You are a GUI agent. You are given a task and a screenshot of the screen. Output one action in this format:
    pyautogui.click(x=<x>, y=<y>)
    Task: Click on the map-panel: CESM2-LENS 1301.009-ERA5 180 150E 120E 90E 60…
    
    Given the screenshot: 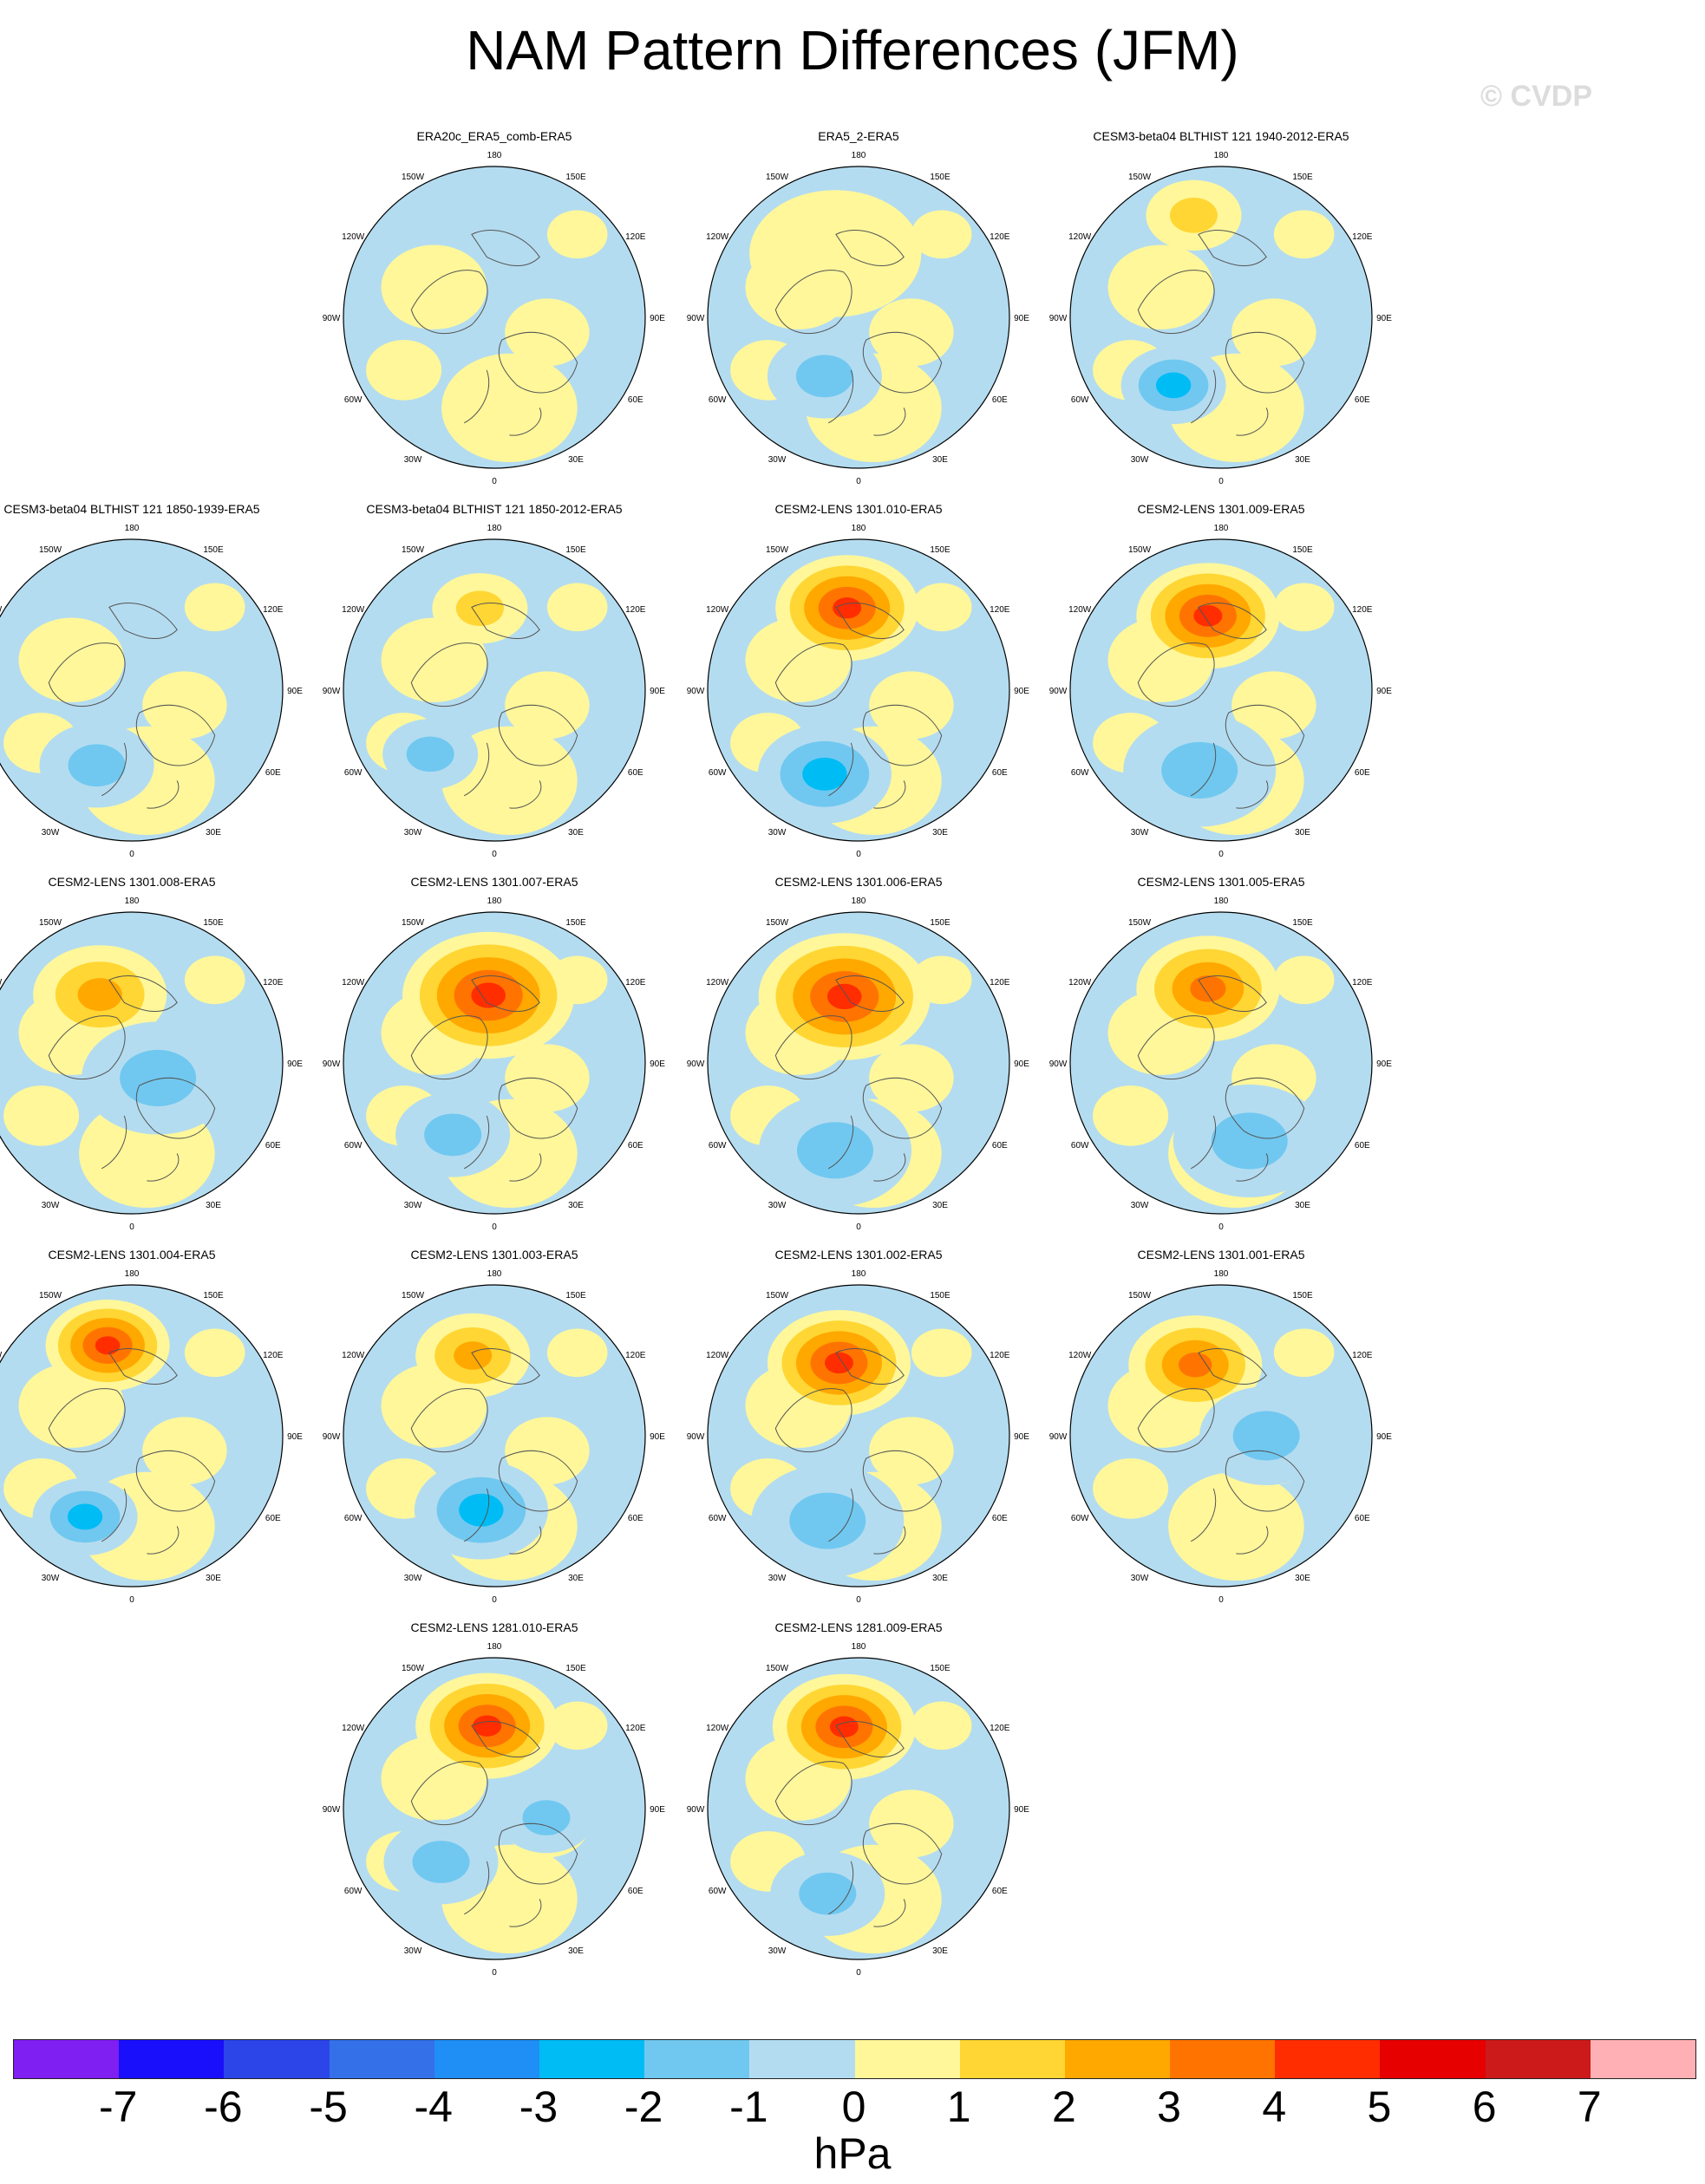 What is the action you would take?
    pyautogui.click(x=1221, y=683)
    